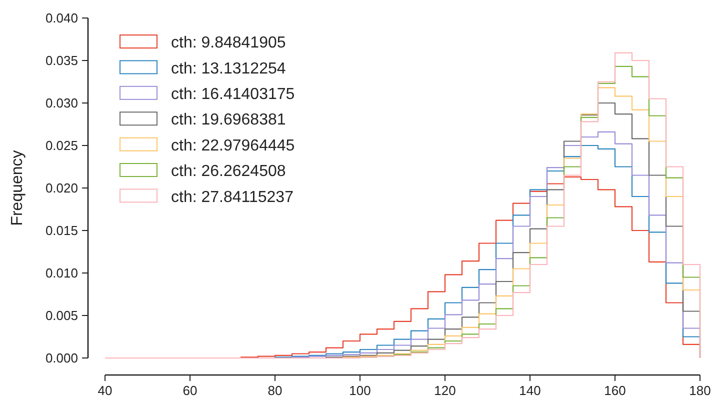 The image size is (712, 402). What do you see at coordinates (228, 69) in the screenshot?
I see `legend-label: cth: 13.1312254` at bounding box center [228, 69].